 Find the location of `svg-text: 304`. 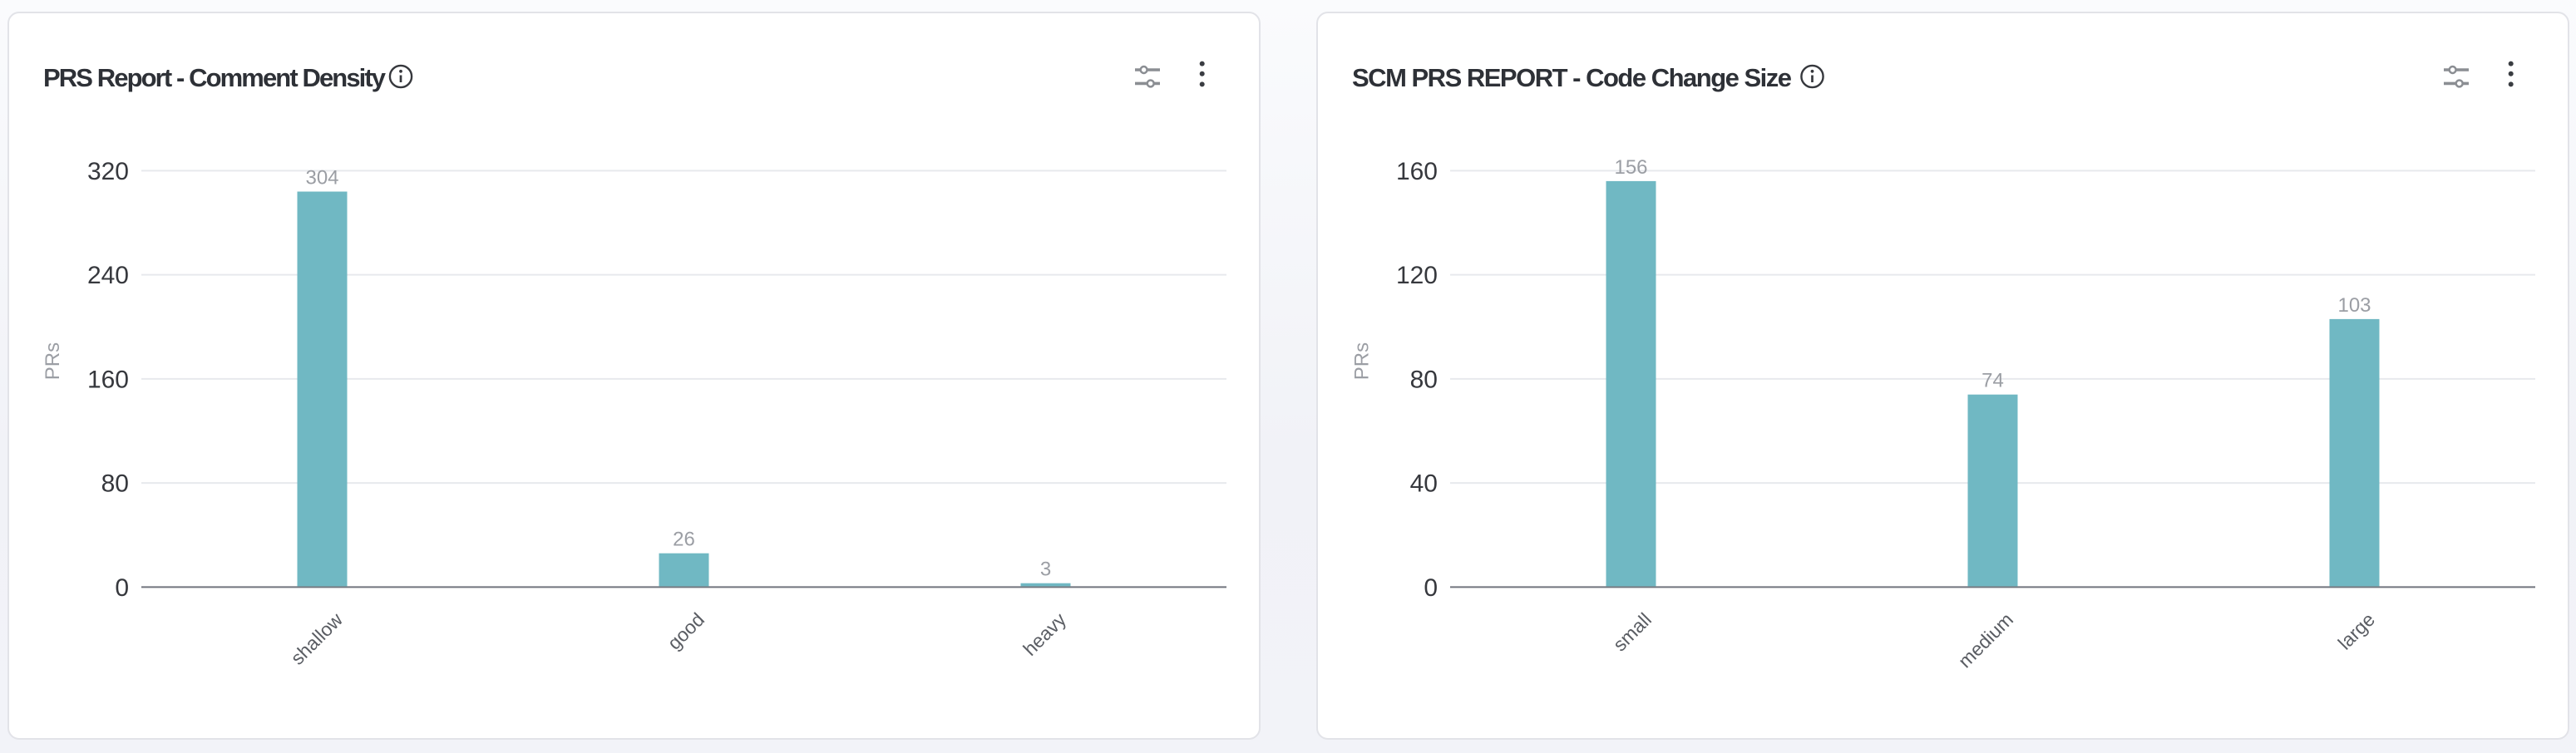

svg-text: 304 is located at coordinates (321, 178).